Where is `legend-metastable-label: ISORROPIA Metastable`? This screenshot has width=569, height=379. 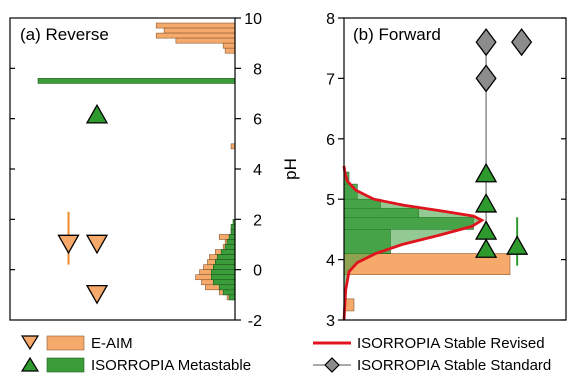 legend-metastable-label: ISORROPIA Metastable is located at coordinates (171, 365).